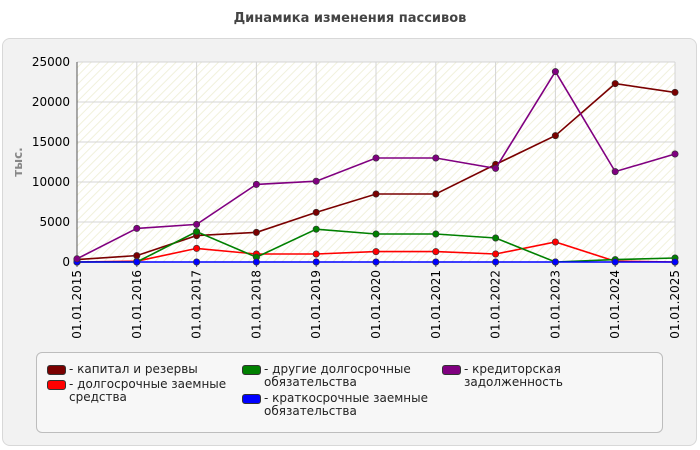 This screenshot has width=700, height=450. What do you see at coordinates (346, 404) in the screenshot?
I see `legend-label: краткосрочные заемные обязательства` at bounding box center [346, 404].